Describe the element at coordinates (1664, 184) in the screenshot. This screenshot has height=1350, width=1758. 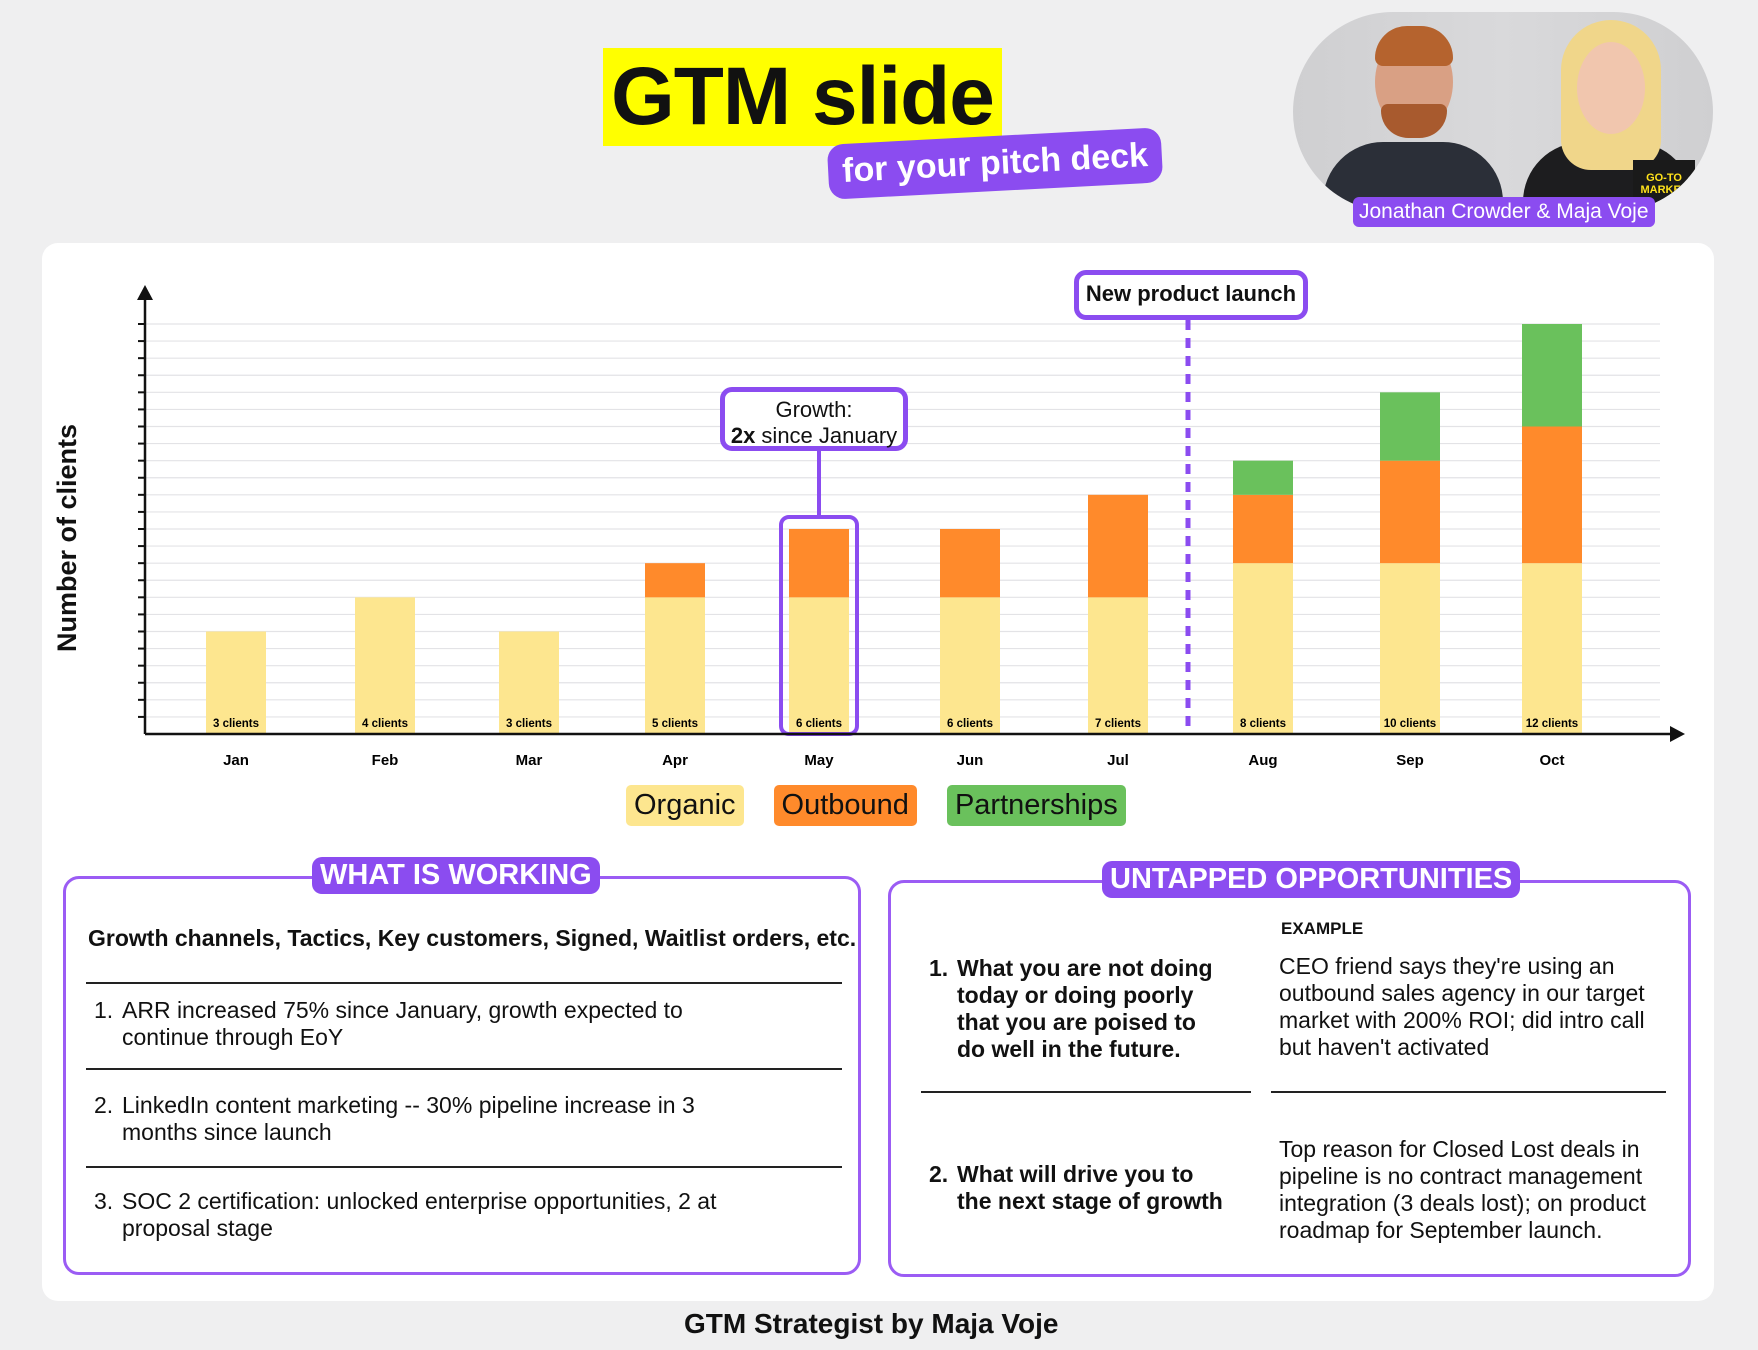
I see `book-label: GO-TO MARKET` at that location.